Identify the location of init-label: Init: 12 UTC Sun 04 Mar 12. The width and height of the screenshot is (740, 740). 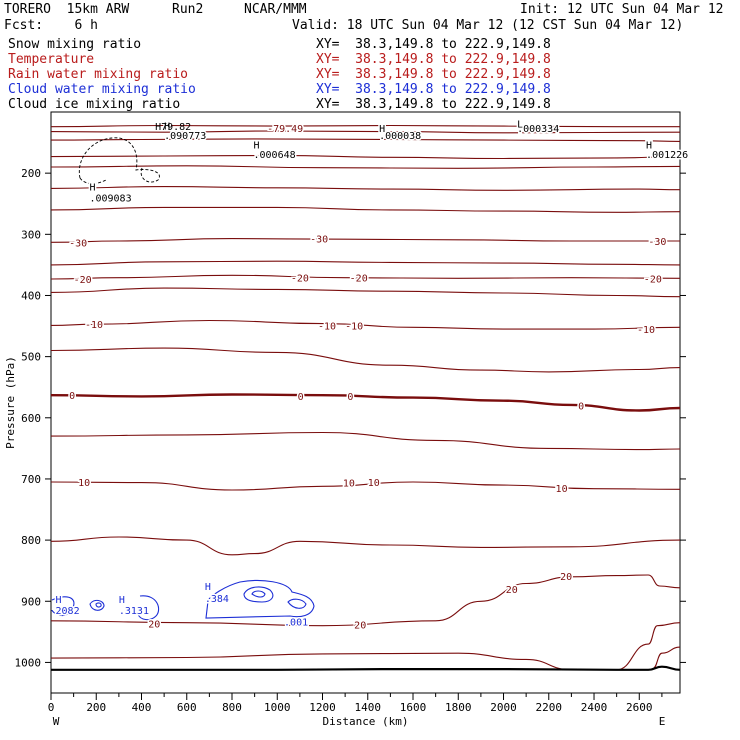
(622, 9).